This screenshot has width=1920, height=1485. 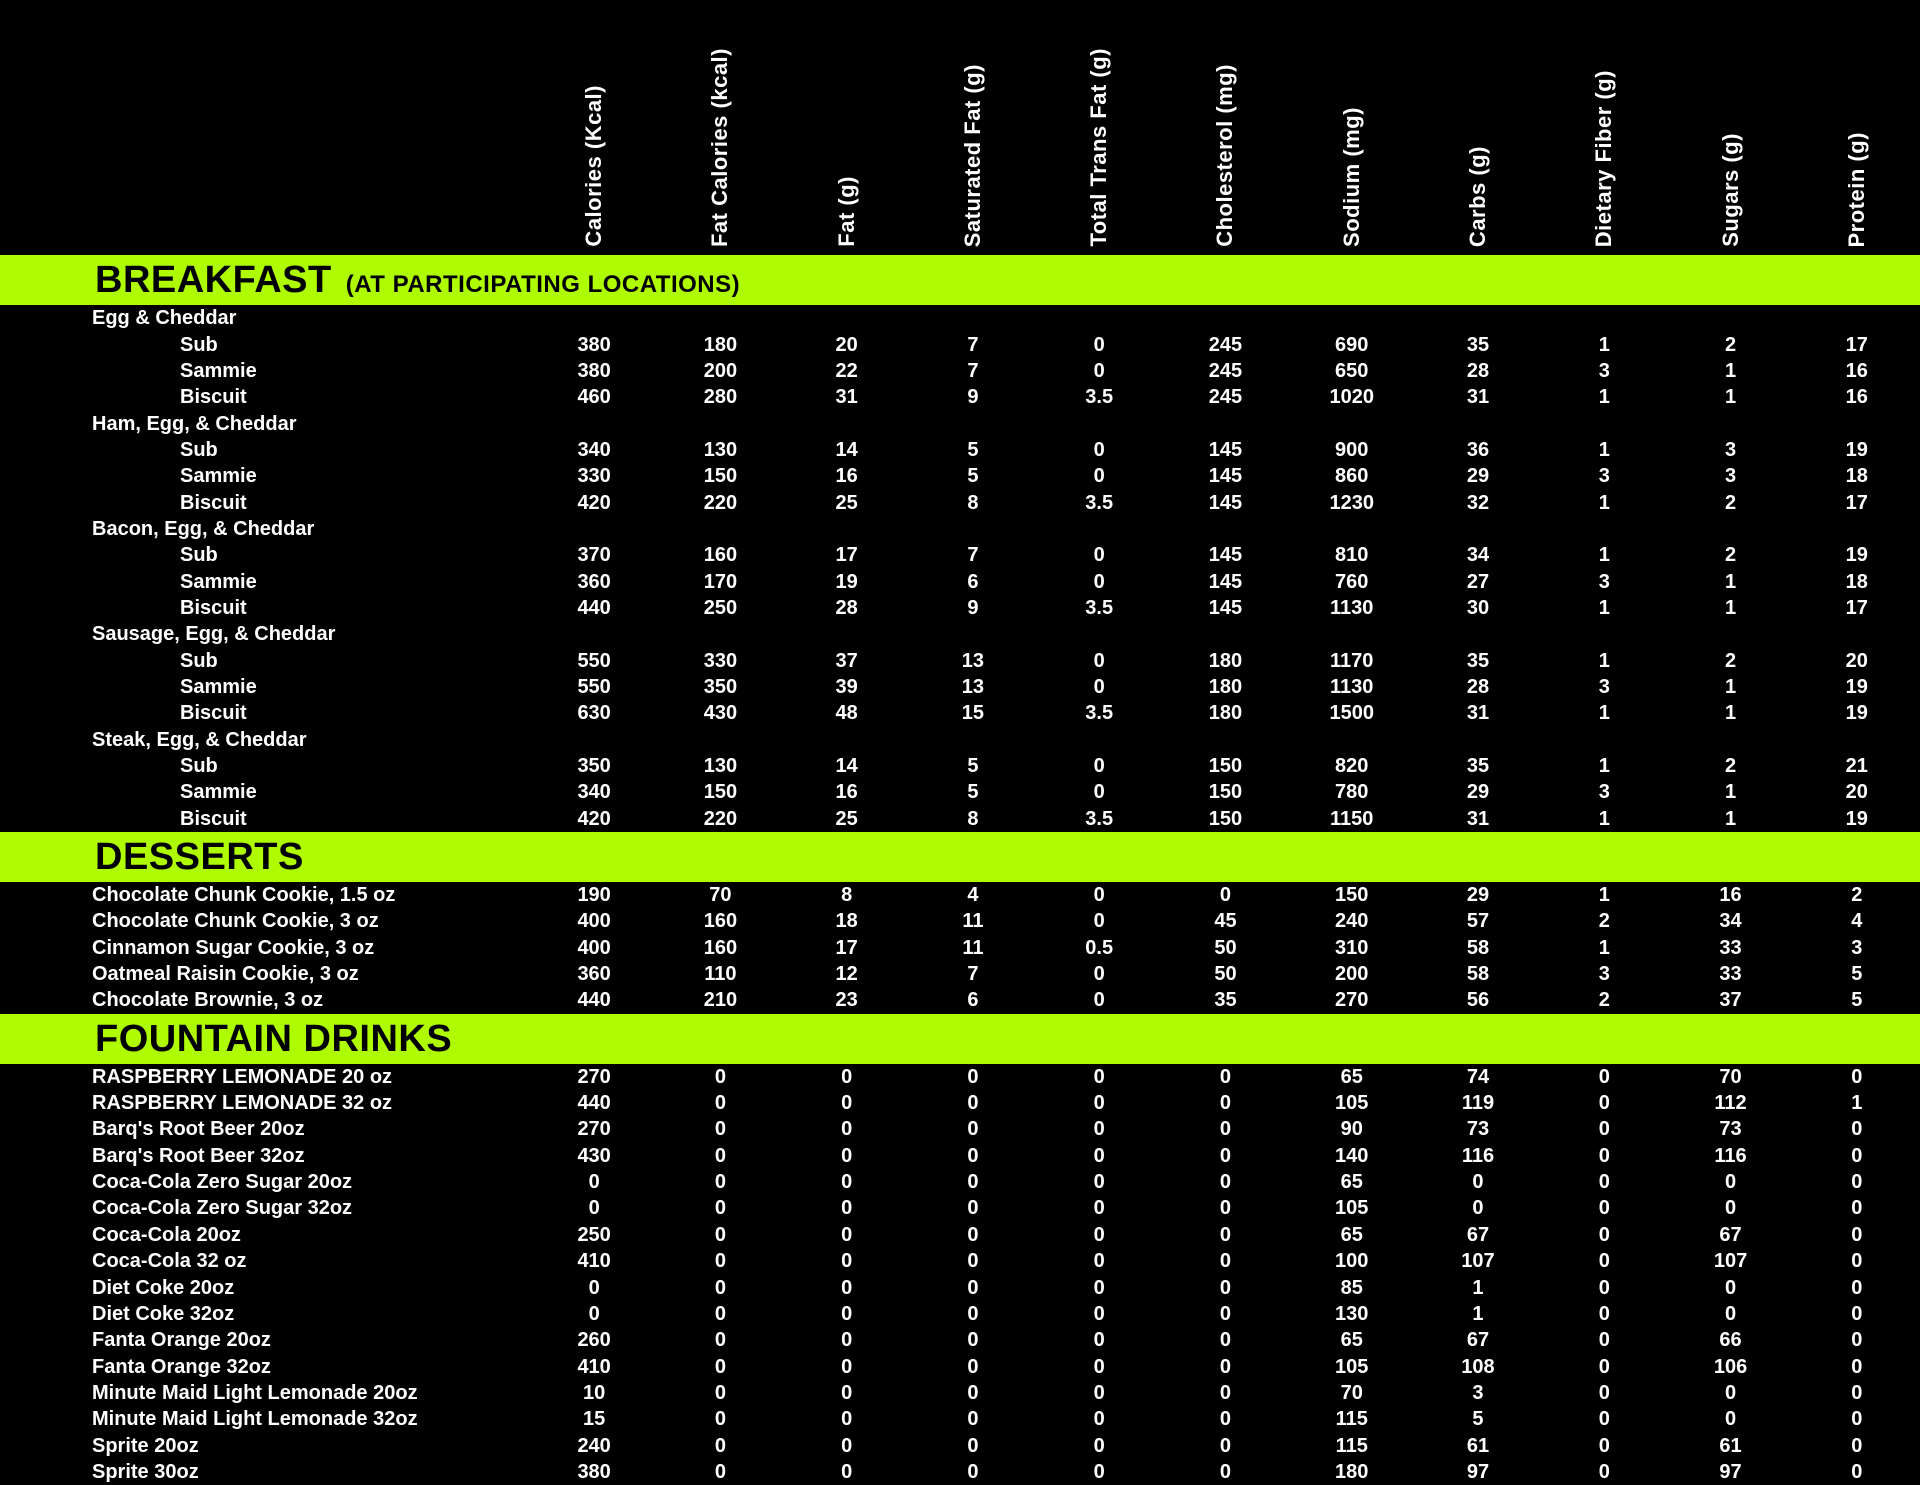 I want to click on nutrition-value: 5, so click(x=973, y=766).